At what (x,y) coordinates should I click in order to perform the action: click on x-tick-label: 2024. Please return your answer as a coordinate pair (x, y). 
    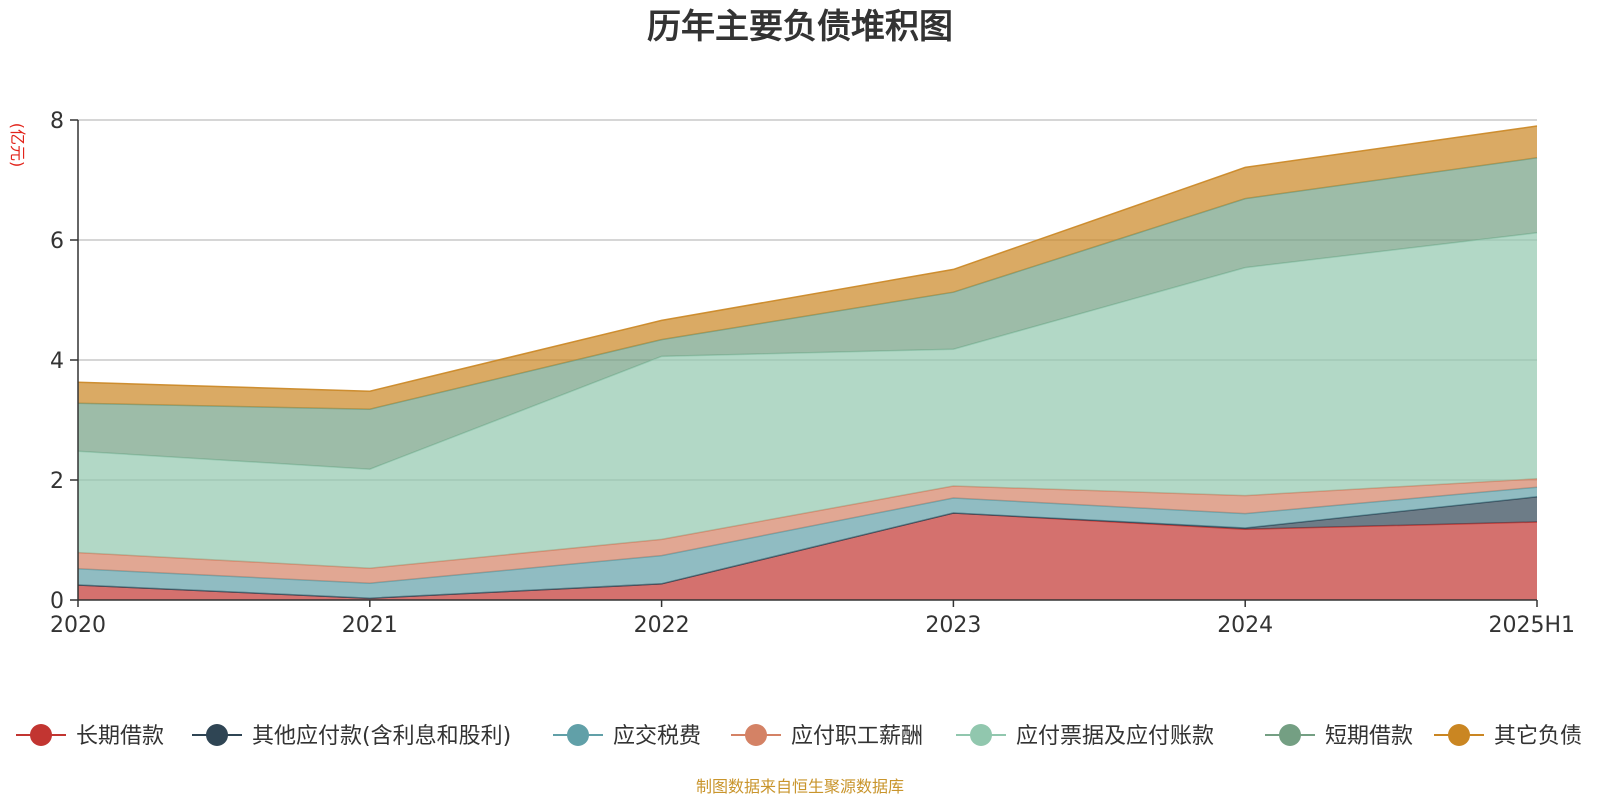
    Looking at the image, I should click on (1245, 625).